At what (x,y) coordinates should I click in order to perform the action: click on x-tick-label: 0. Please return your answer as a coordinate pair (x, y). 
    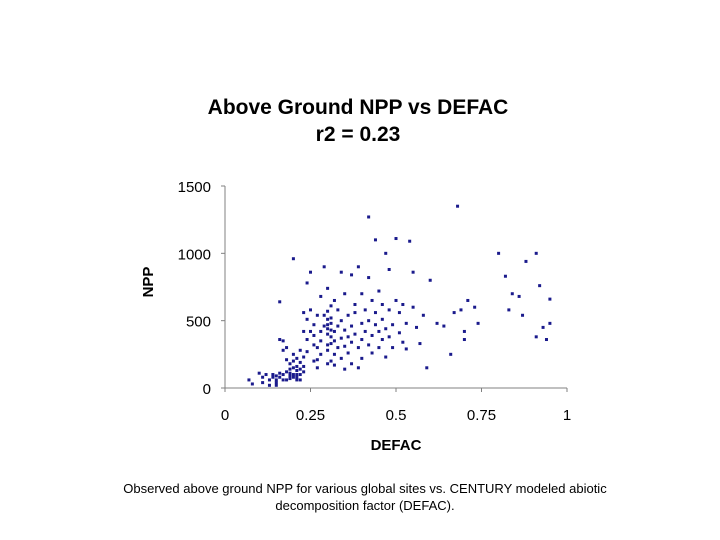
    Looking at the image, I should click on (225, 415).